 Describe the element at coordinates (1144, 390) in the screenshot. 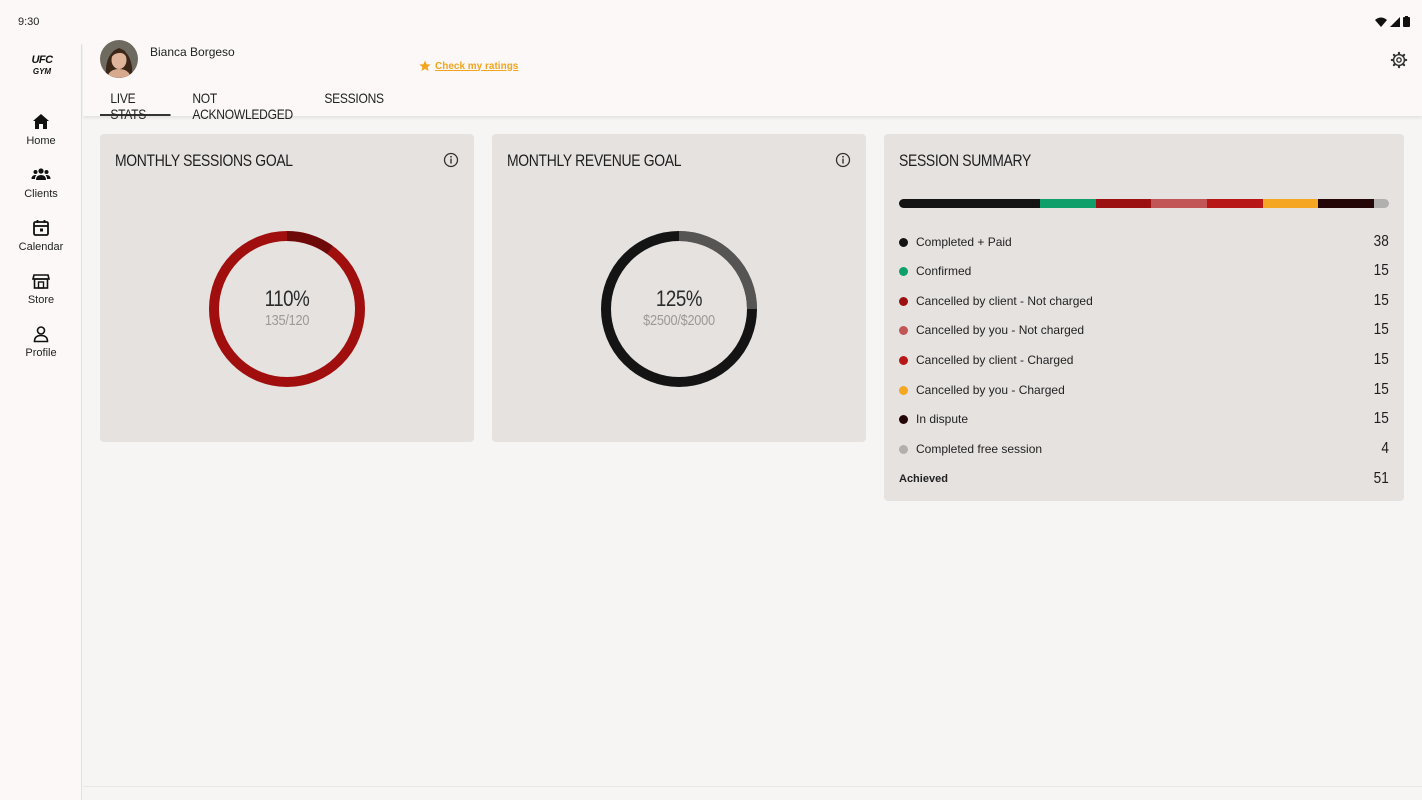

I see `summary-row: Cancelled by you - Charged 15` at that location.